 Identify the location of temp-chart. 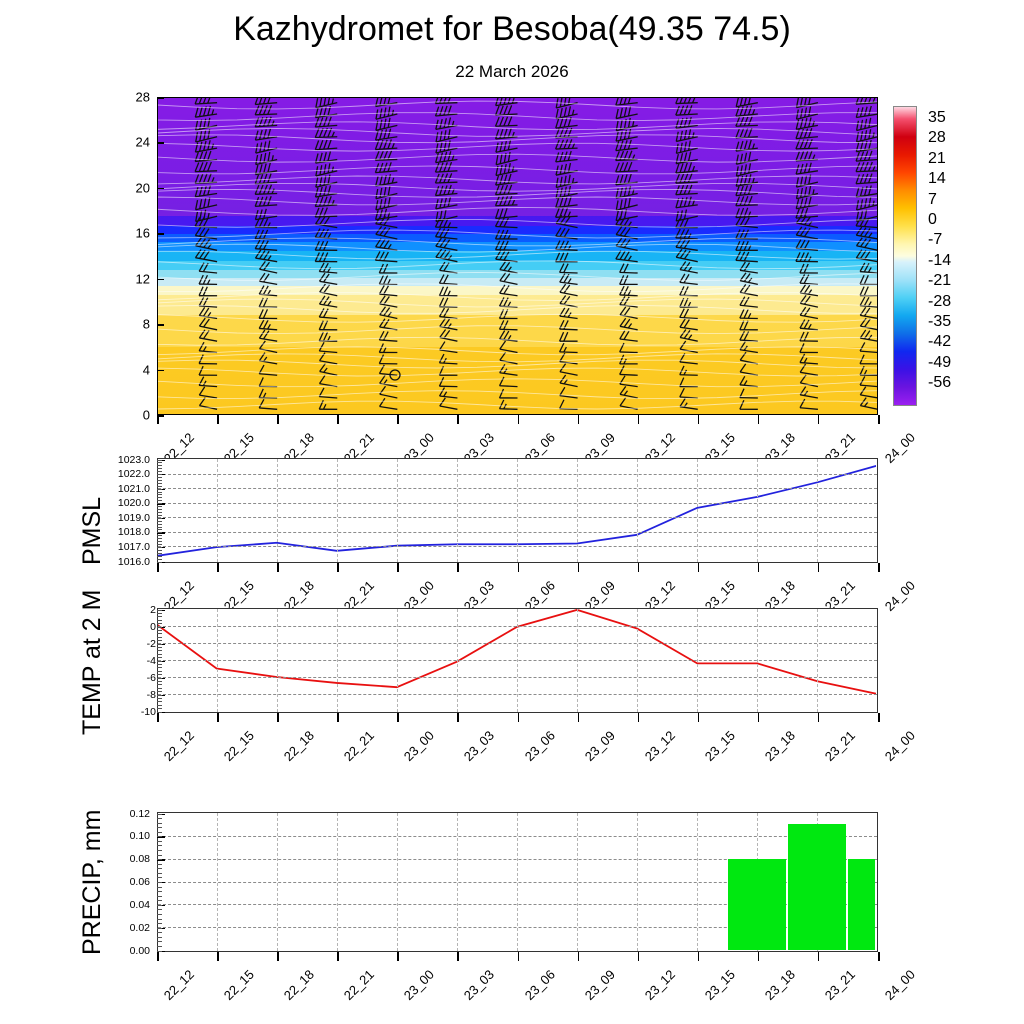
(517, 660).